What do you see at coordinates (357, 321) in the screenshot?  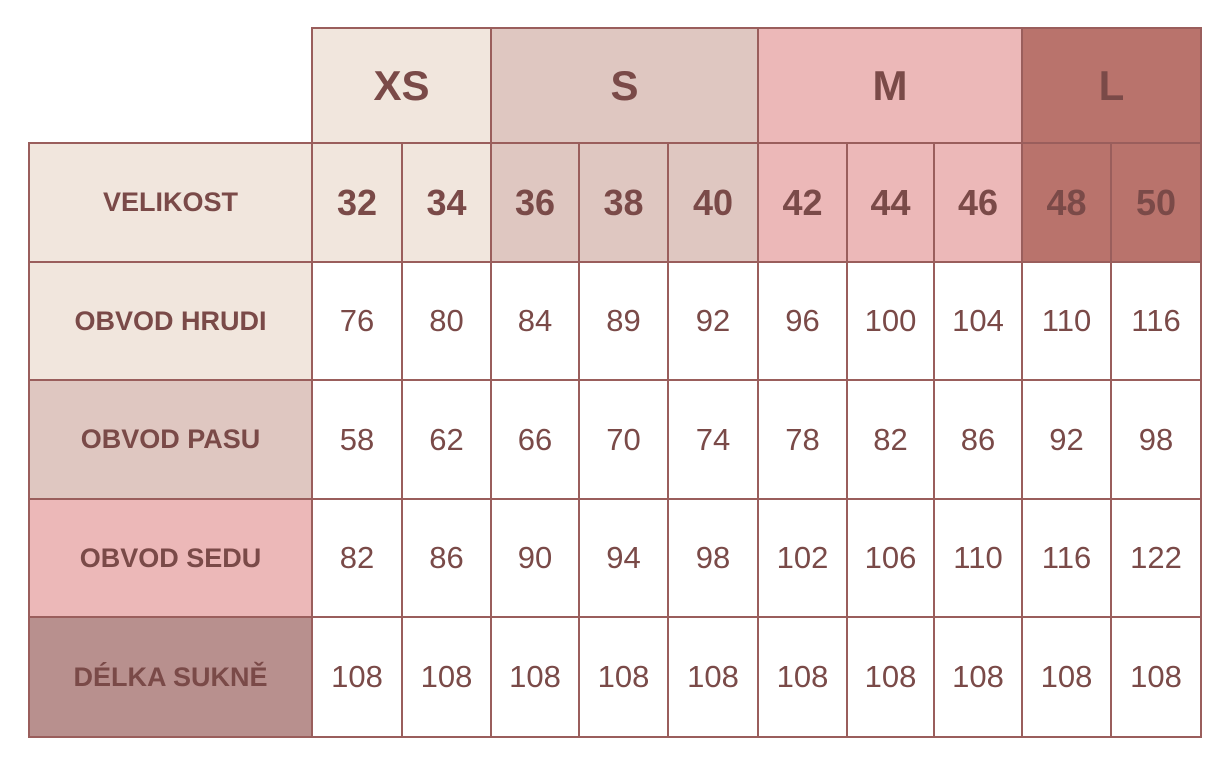 I see `measurement: 76` at bounding box center [357, 321].